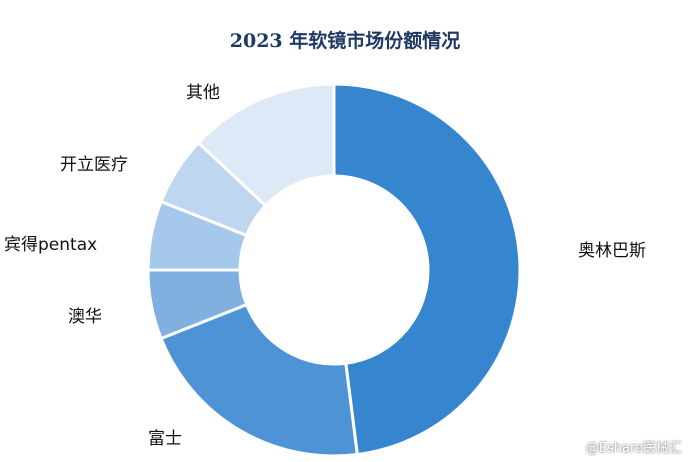 The width and height of the screenshot is (690, 462). Describe the element at coordinates (345, 41) in the screenshot. I see `chart-title: 2023 年软镜市场份额情况` at that location.